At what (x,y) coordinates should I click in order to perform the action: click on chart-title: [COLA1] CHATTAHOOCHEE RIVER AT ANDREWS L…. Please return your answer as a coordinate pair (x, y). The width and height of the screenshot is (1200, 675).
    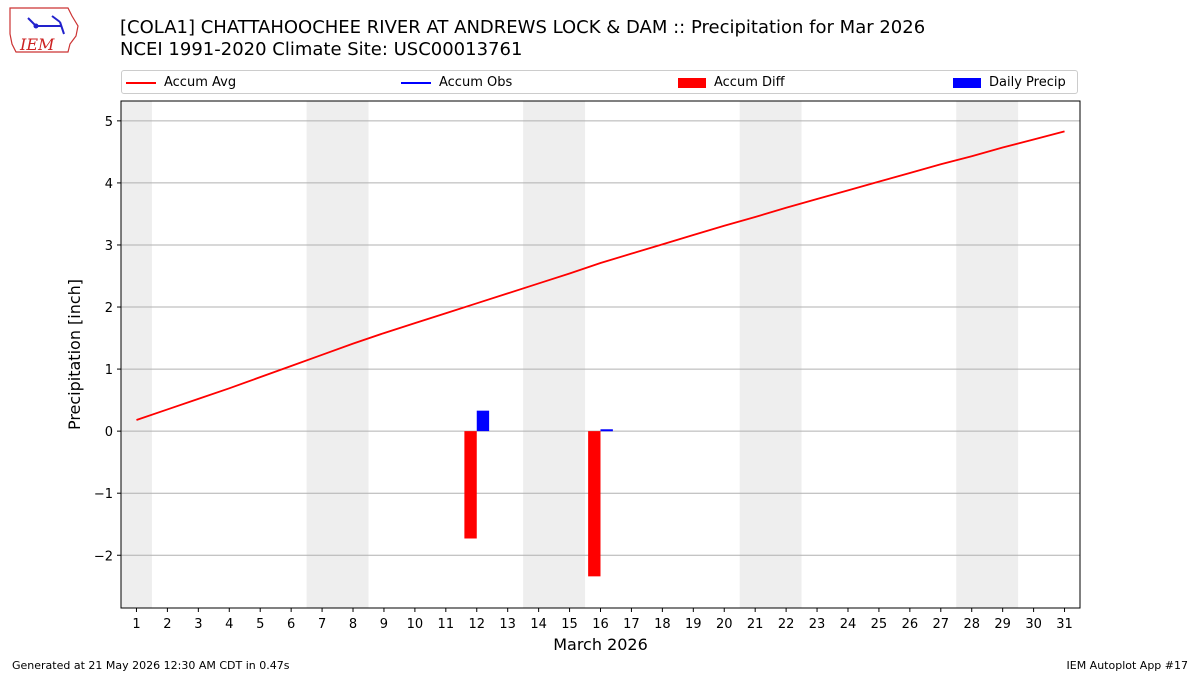
    Looking at the image, I should click on (522, 39).